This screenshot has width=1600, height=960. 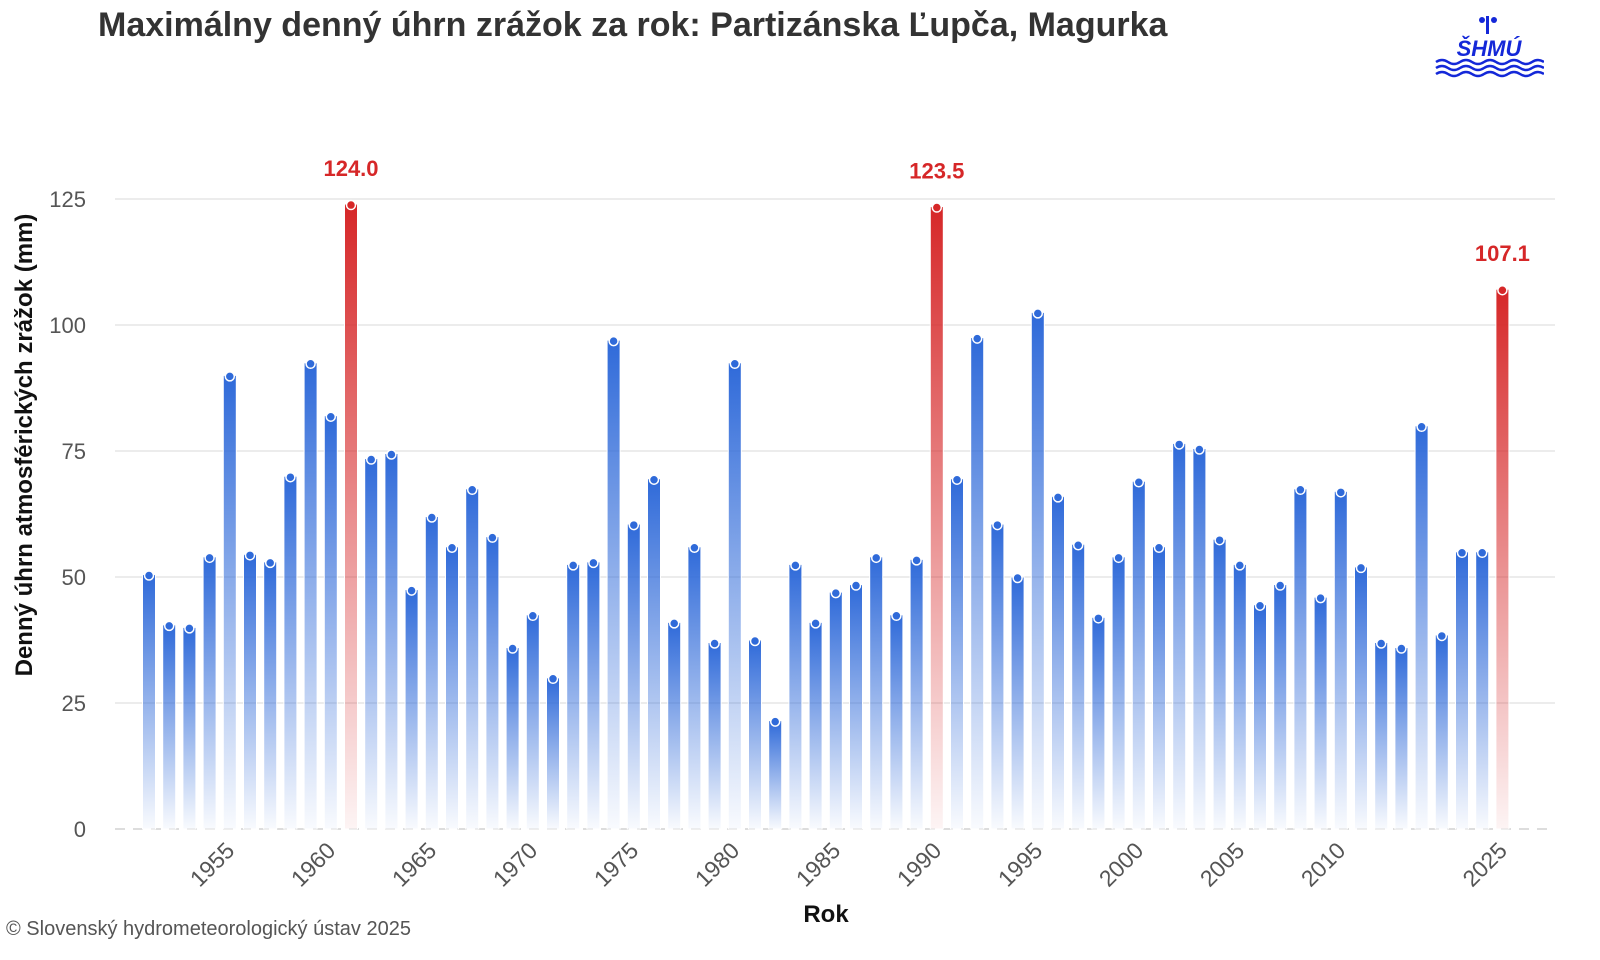 I want to click on bar-cap-1984, so click(x=815, y=623).